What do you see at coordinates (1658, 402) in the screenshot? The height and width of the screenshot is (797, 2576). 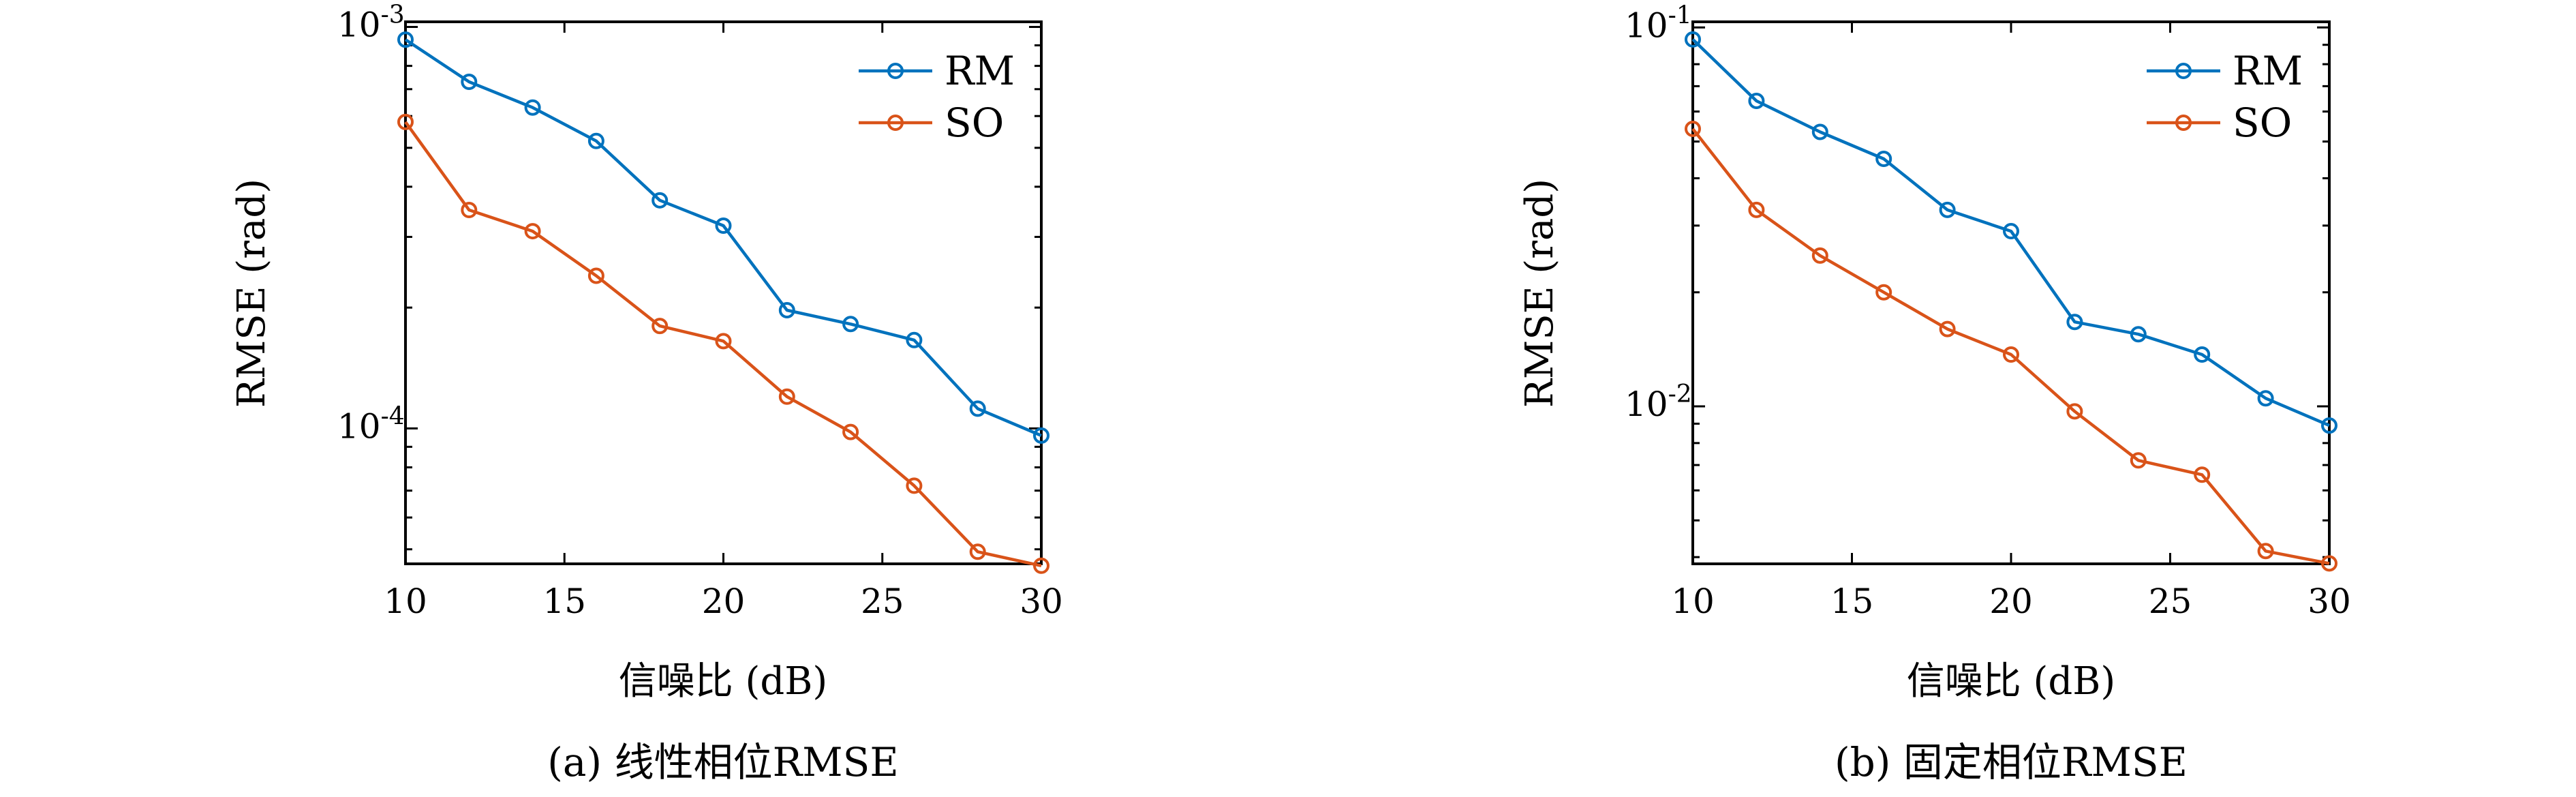 I see `y-tick-label: 10⁻²` at bounding box center [1658, 402].